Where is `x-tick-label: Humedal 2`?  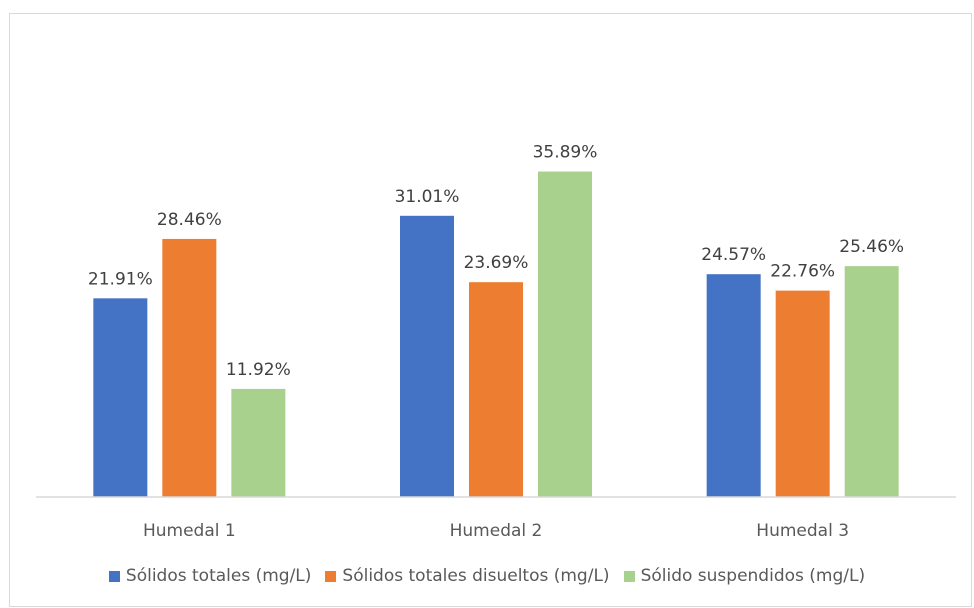
x-tick-label: Humedal 2 is located at coordinates (496, 531).